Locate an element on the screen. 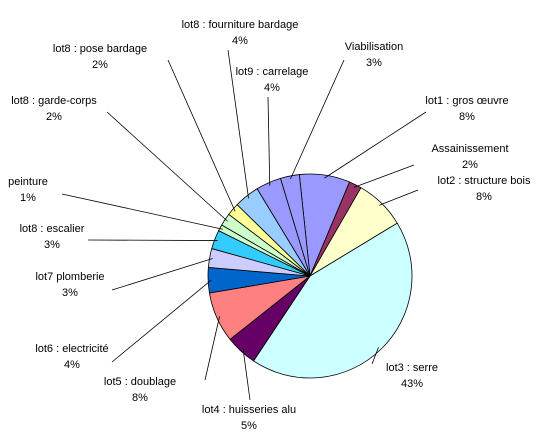  slice-label: lot7 plomberie 3% is located at coordinates (69, 285).